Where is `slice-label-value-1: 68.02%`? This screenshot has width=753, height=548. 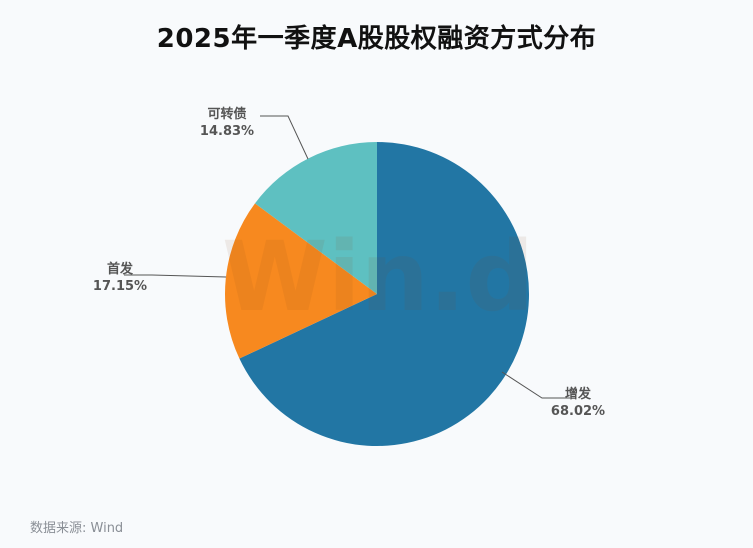 slice-label-value-1: 68.02% is located at coordinates (578, 411).